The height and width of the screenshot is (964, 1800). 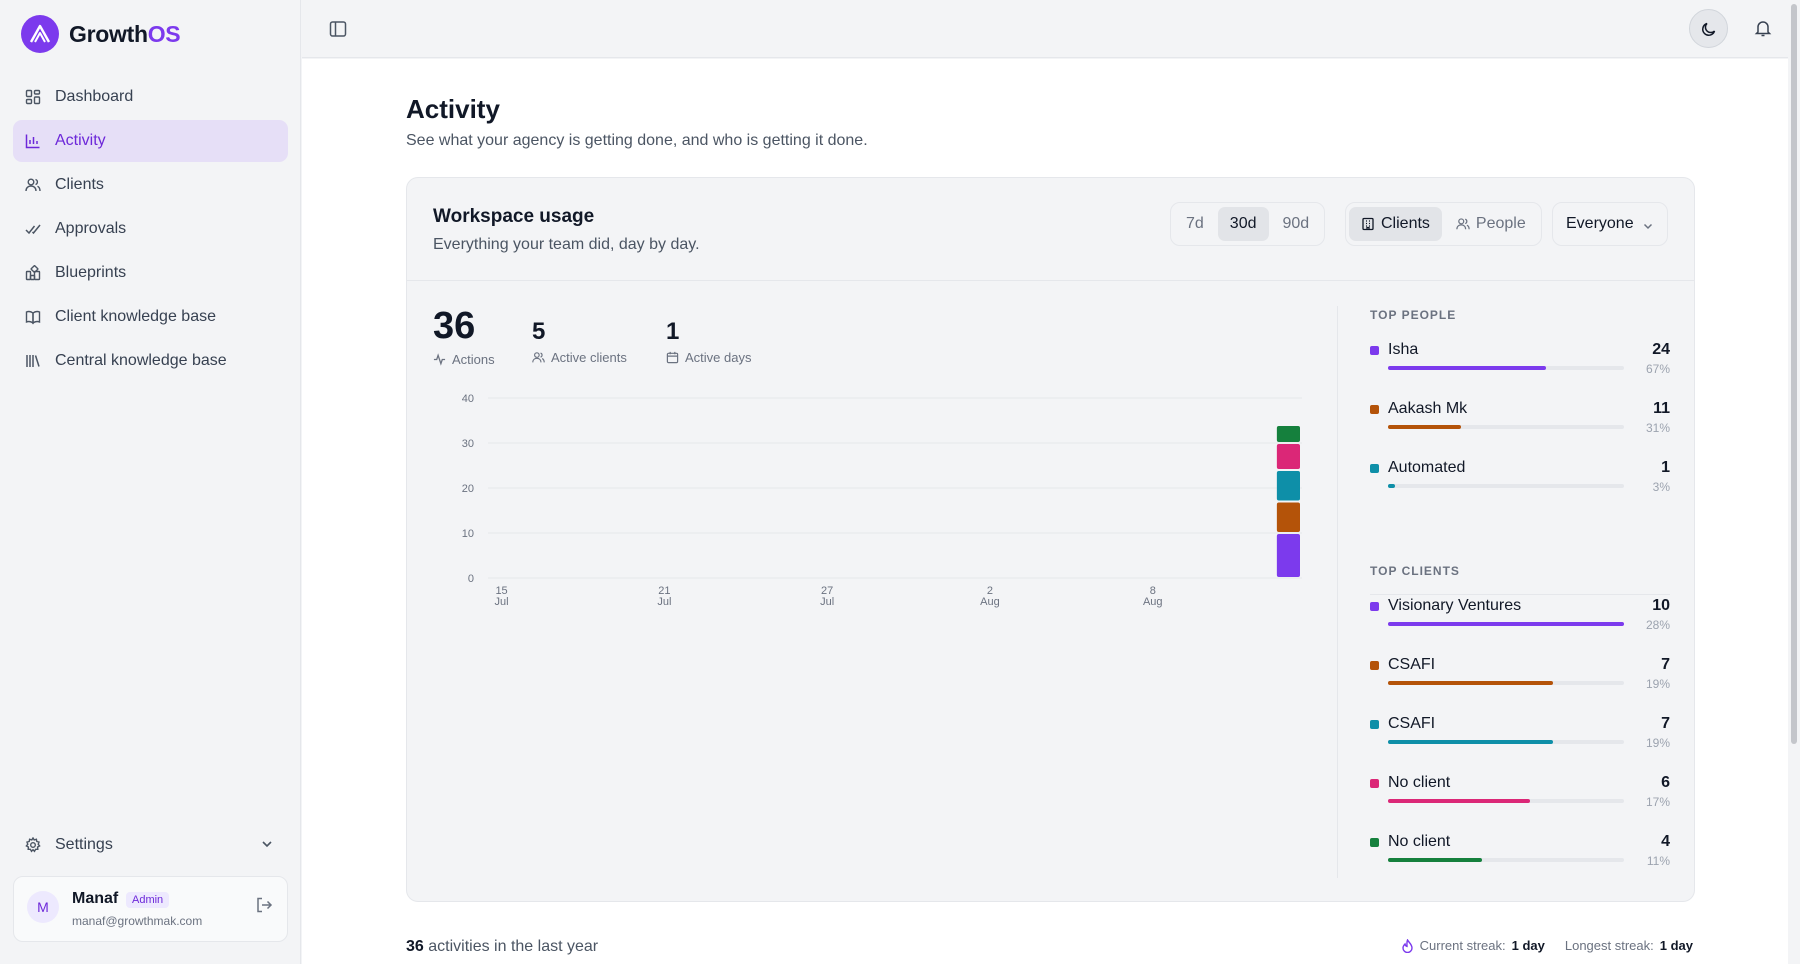 What do you see at coordinates (1455, 605) in the screenshot?
I see `client-name: Visionary Ventures` at bounding box center [1455, 605].